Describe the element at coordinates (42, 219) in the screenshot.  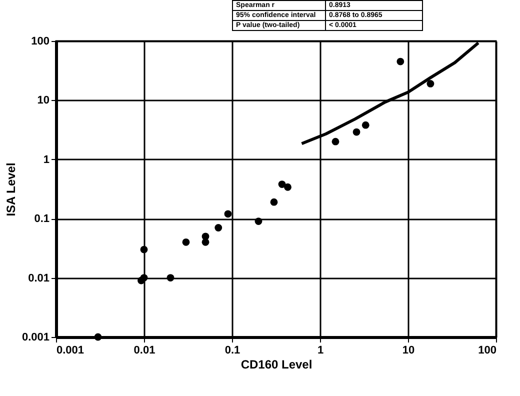
I see `y-tick-label: 0.1` at that location.